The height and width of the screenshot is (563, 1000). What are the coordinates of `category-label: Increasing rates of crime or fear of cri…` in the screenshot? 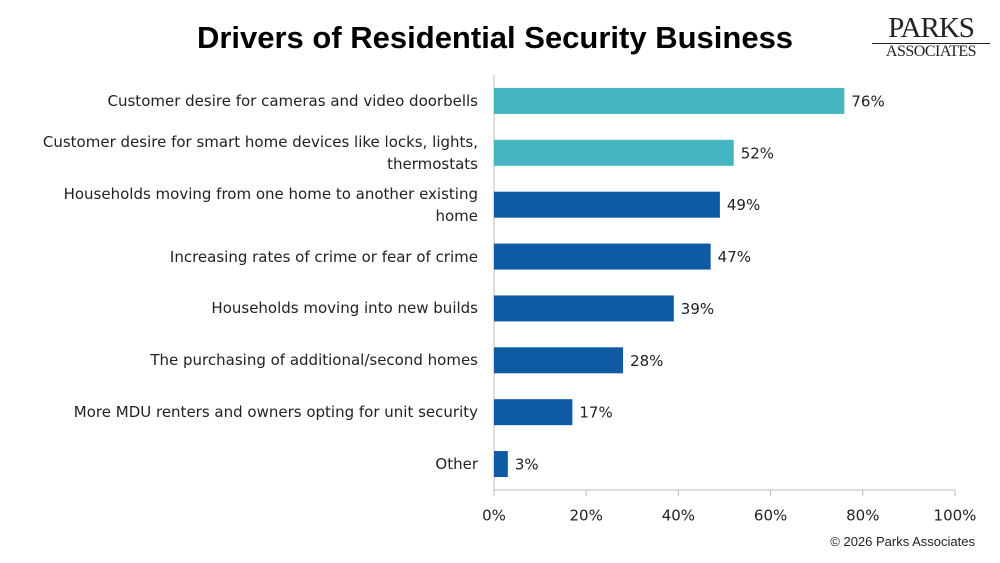 It's located at (323, 256).